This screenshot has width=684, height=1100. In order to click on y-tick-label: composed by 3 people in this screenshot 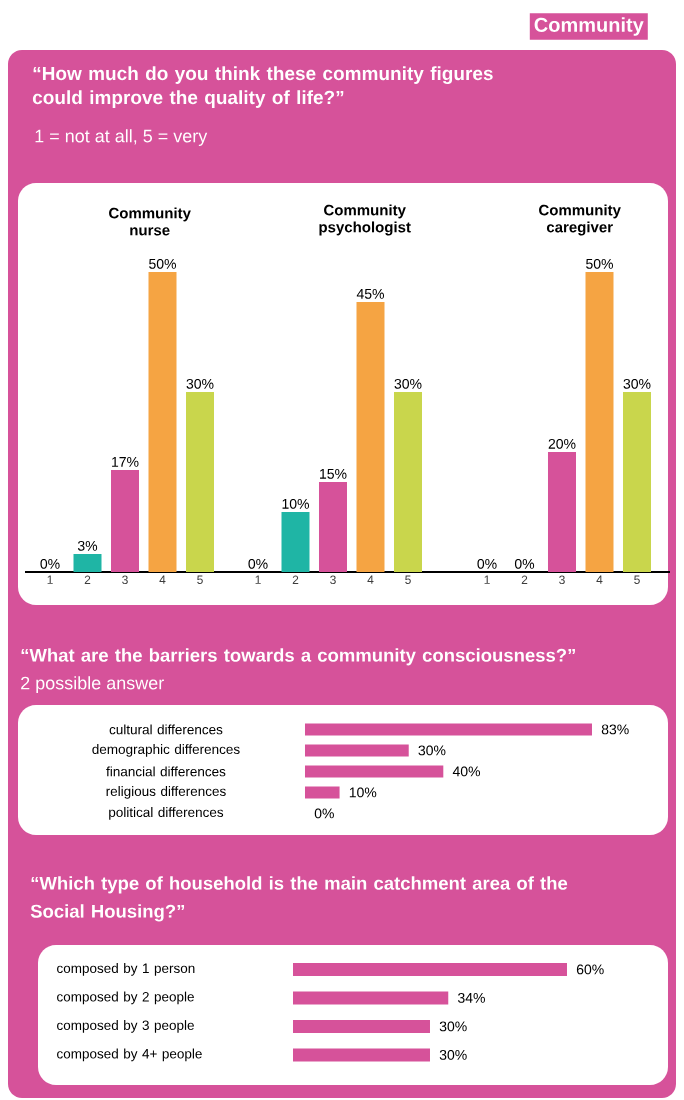, I will do `click(125, 1026)`.